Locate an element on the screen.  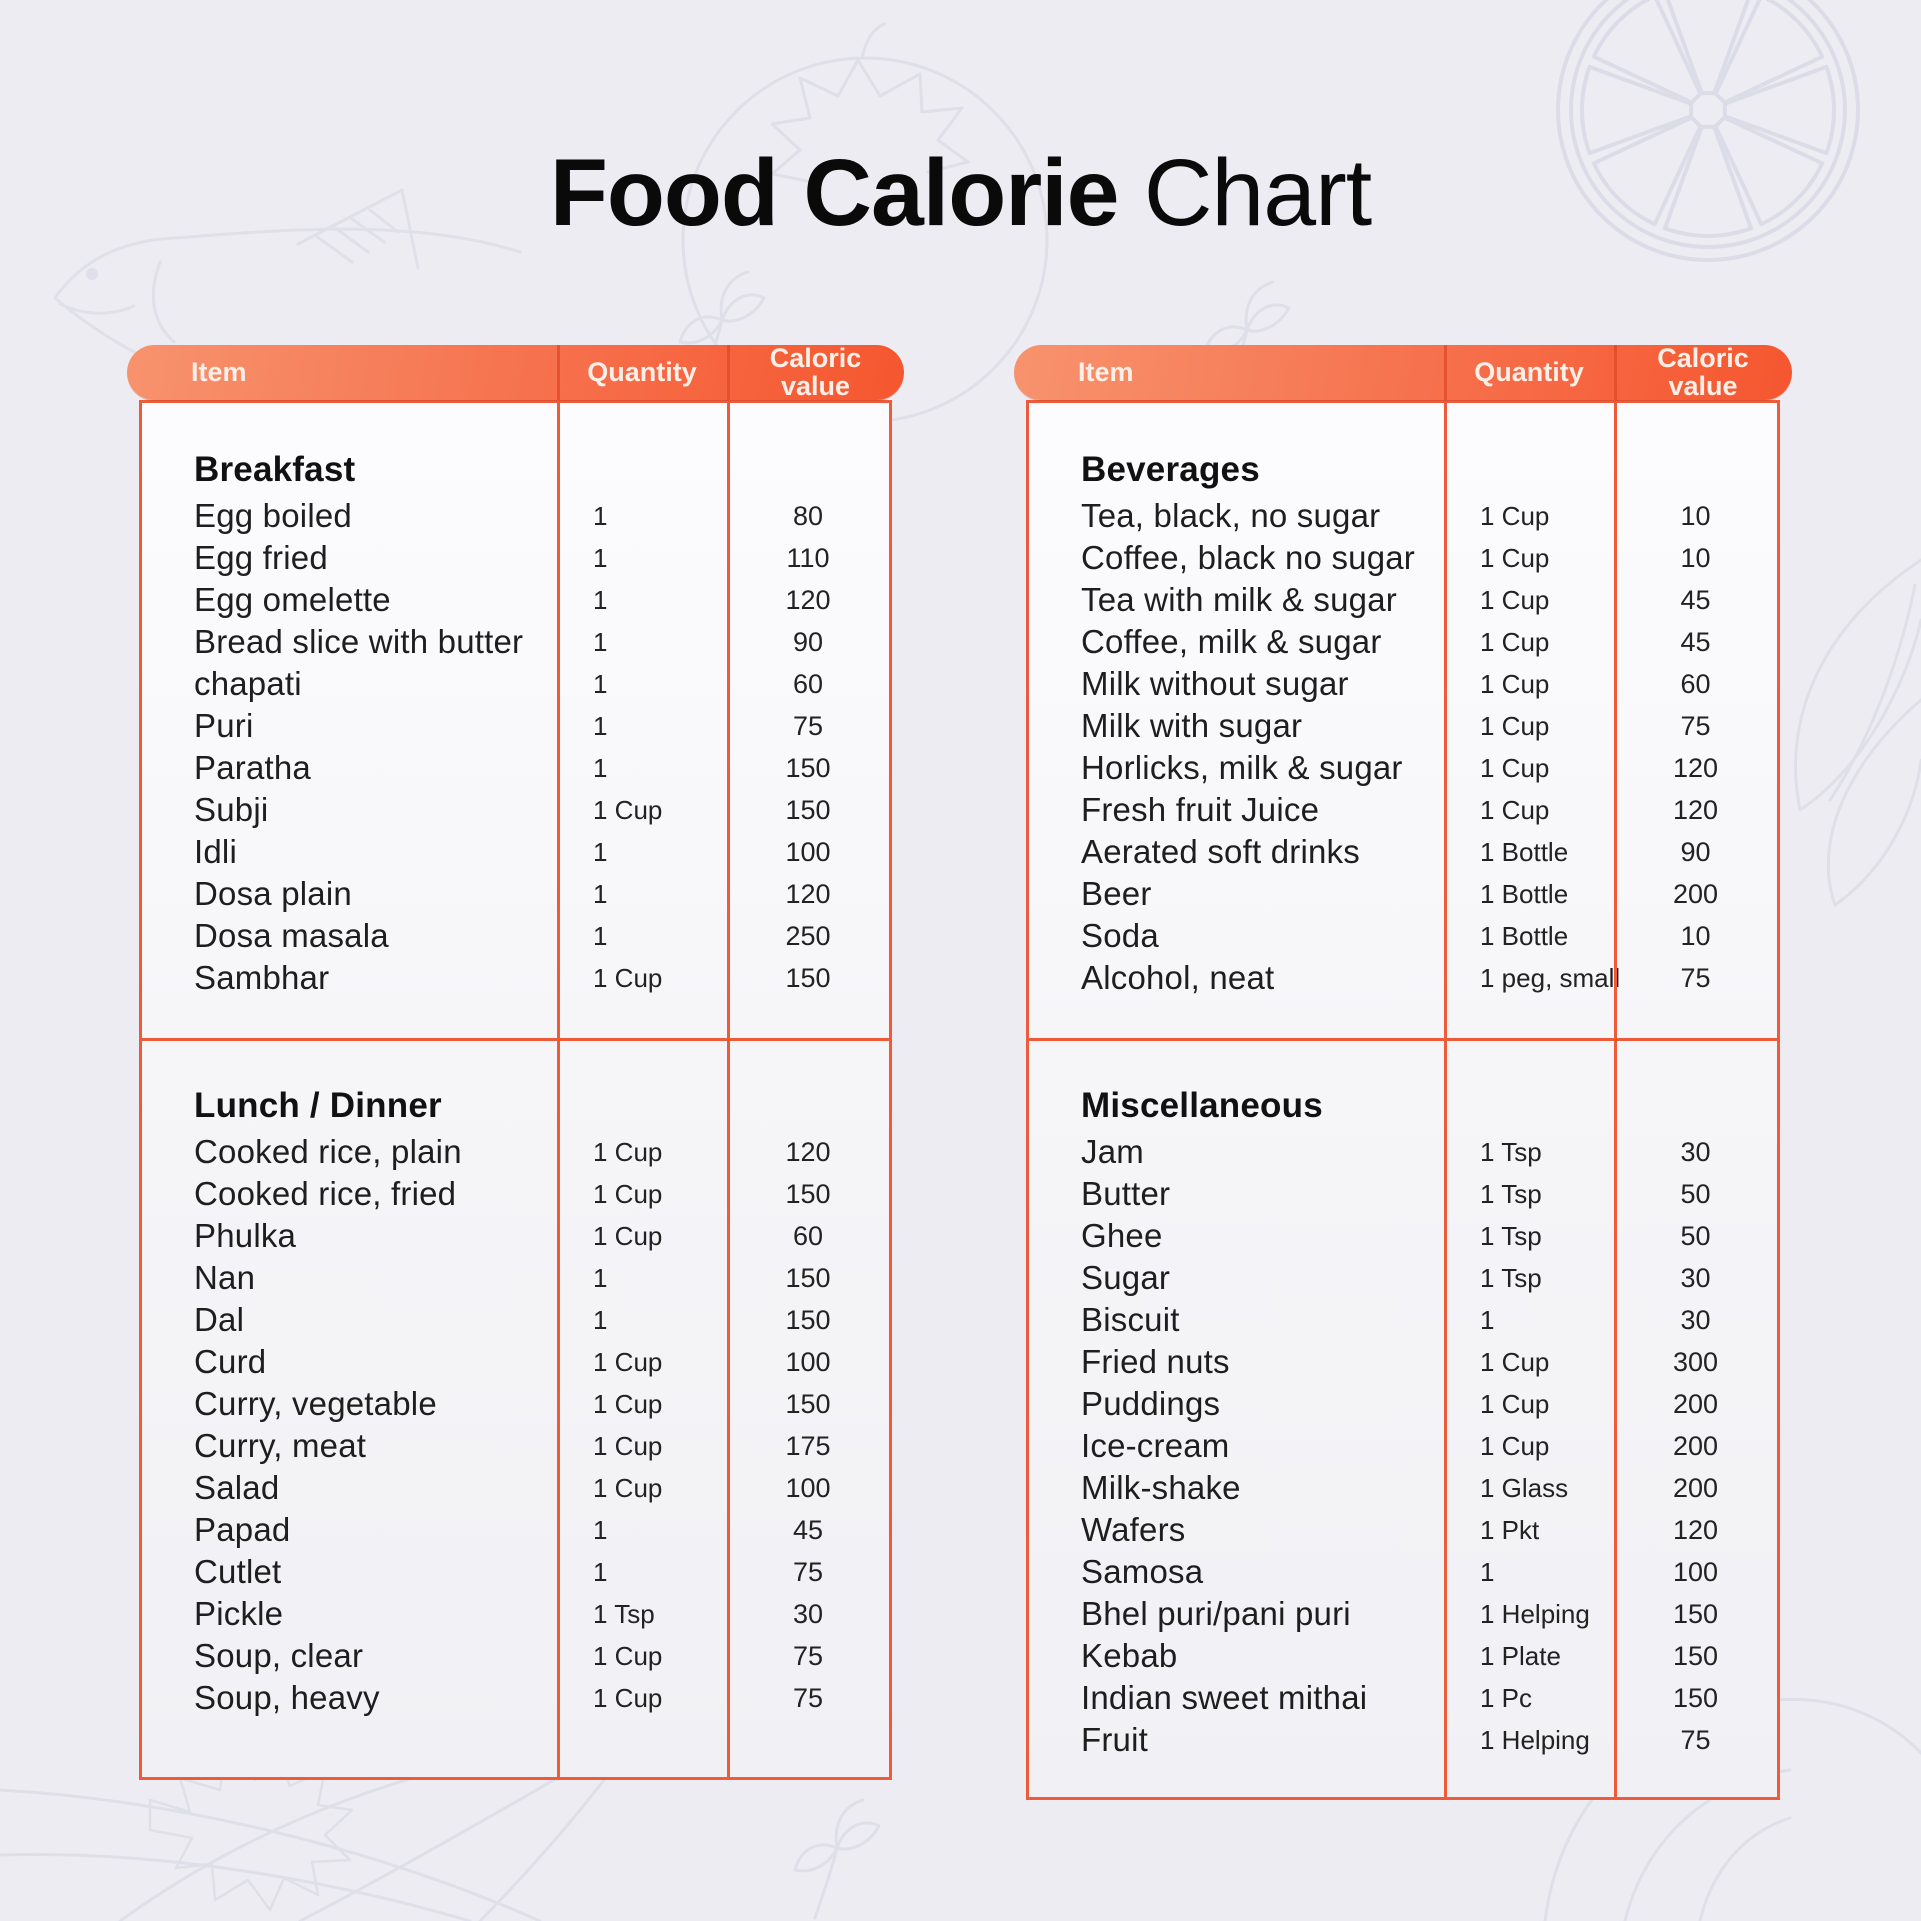
table-header: Item Quantity Caloric value is located at coordinates (515, 372).